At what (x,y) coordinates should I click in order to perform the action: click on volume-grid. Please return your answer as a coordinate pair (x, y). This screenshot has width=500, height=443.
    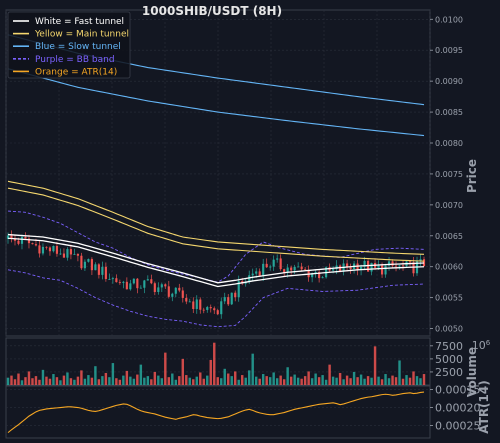
    Looking at the image, I should click on (218, 359).